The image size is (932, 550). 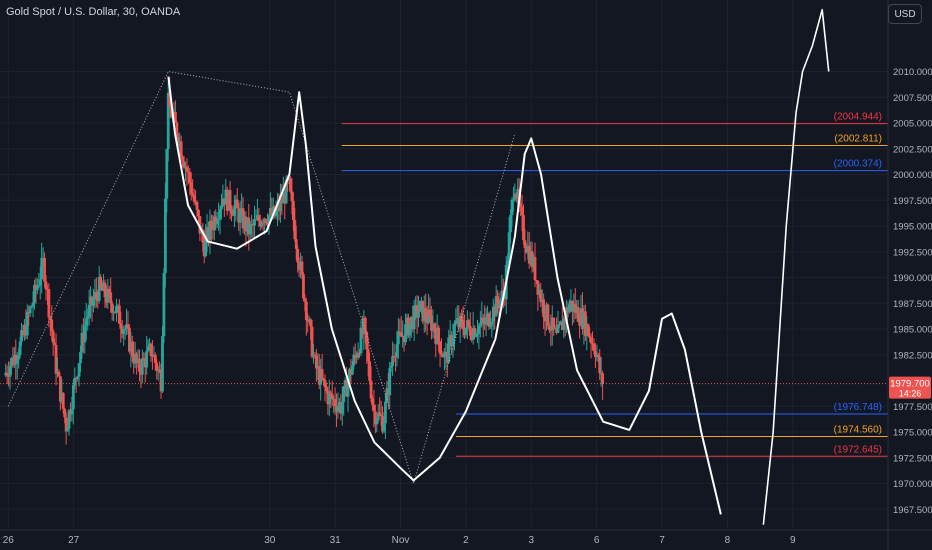 What do you see at coordinates (858, 164) in the screenshot?
I see `price-level-label: (2000.374)` at bounding box center [858, 164].